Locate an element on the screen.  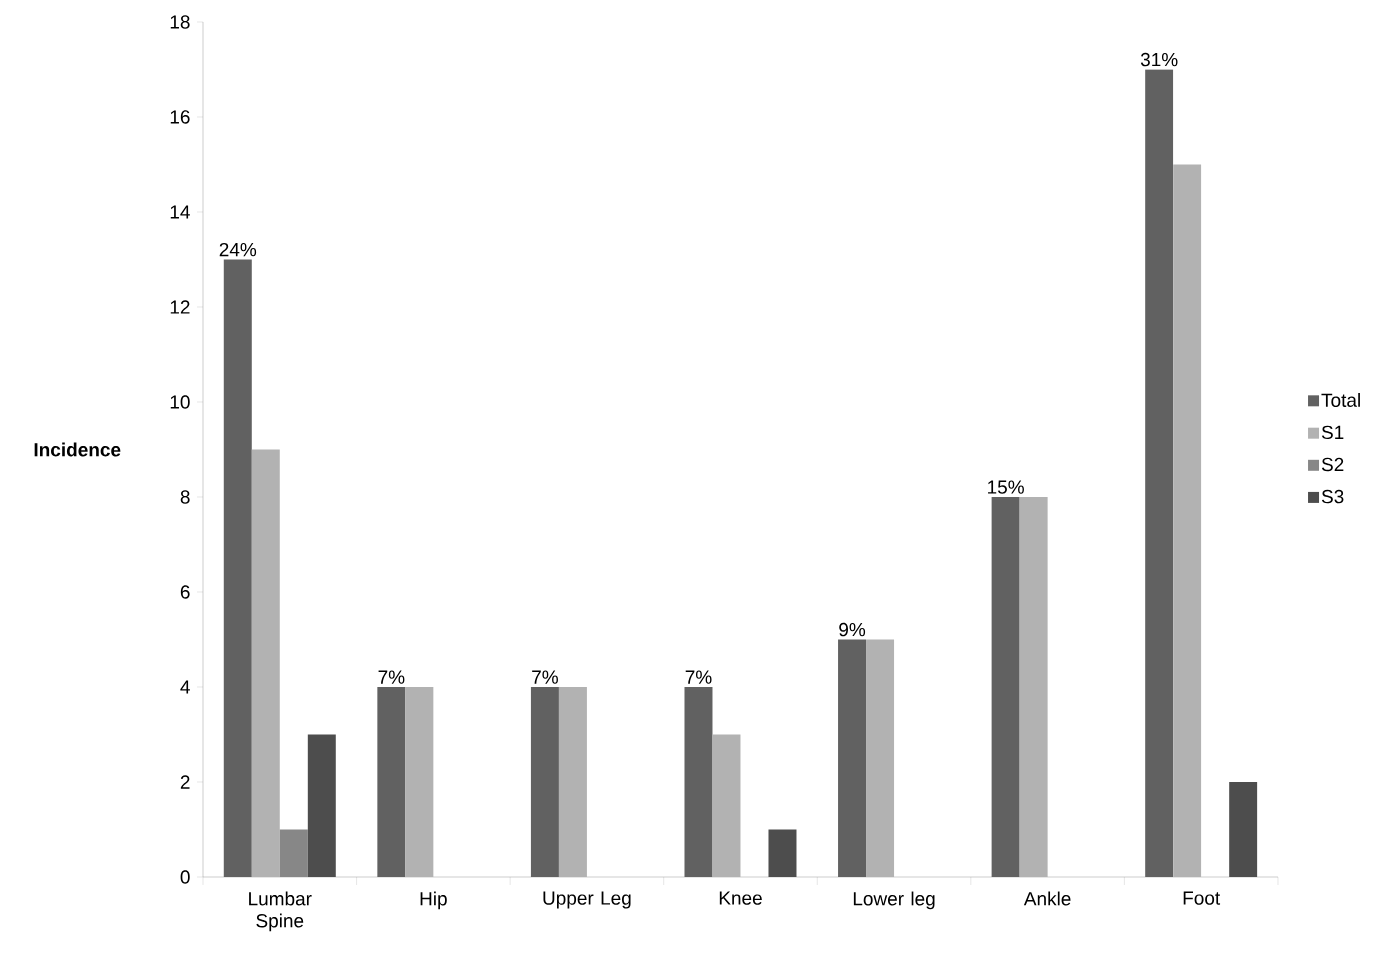
y-tick-label: 14 is located at coordinates (180, 212).